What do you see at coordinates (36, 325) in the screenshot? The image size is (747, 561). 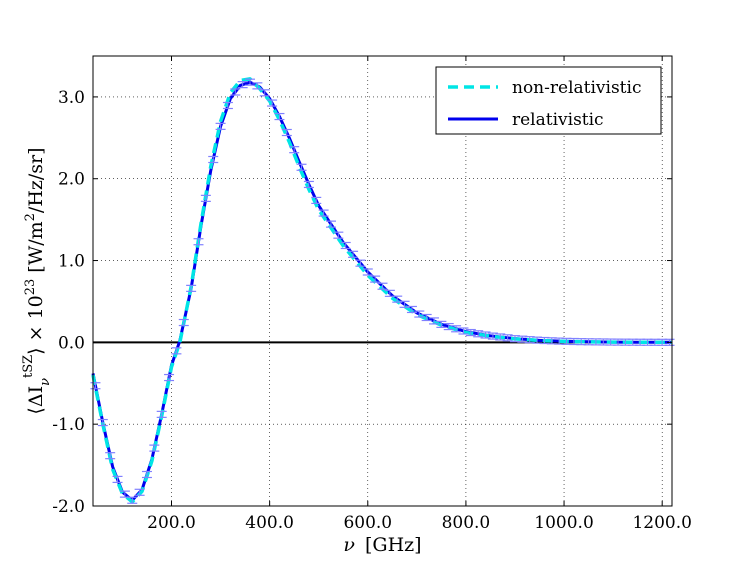 I see `y-axis-label-mid: ⟩ × 10` at bounding box center [36, 325].